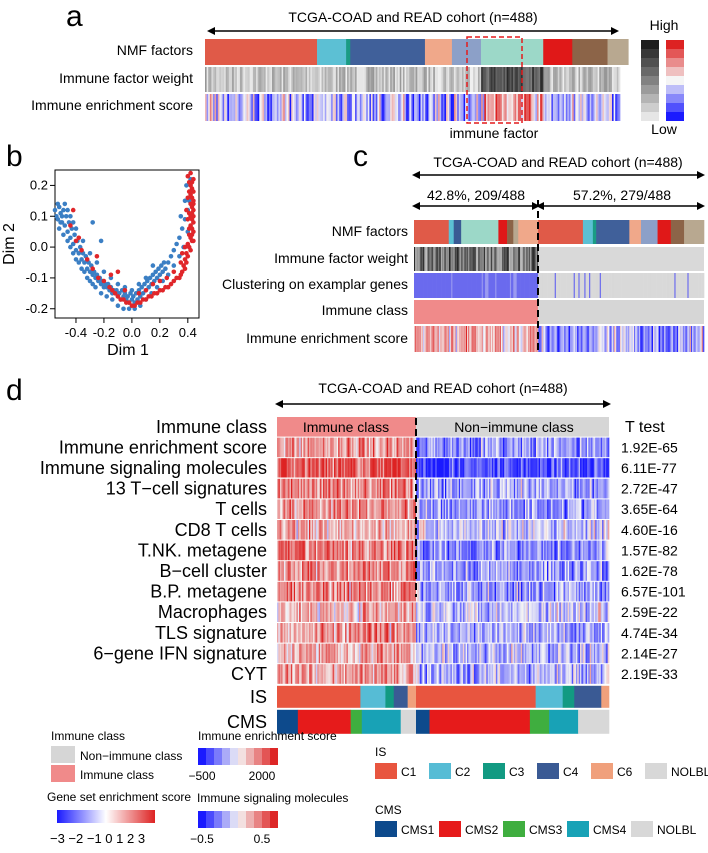 The image size is (708, 853). I want to click on legend-cms-swatch-cms4, so click(578, 829).